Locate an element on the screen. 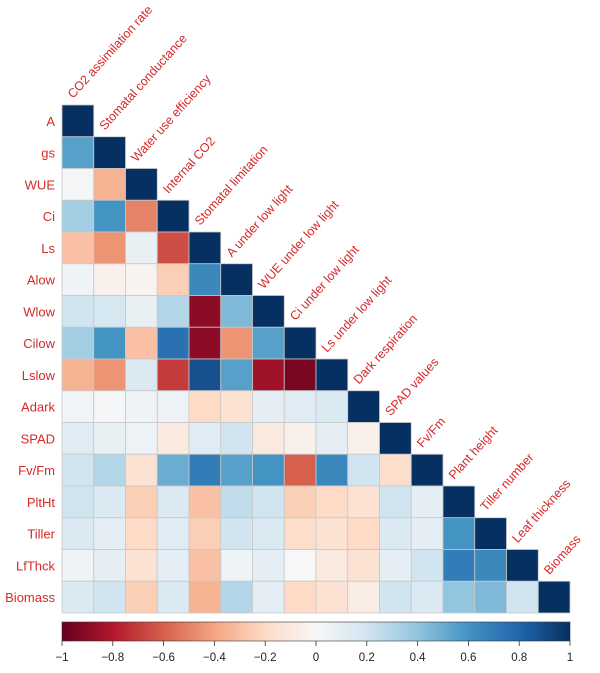 The width and height of the screenshot is (600, 673). row-label-8: Lslow is located at coordinates (39, 375).